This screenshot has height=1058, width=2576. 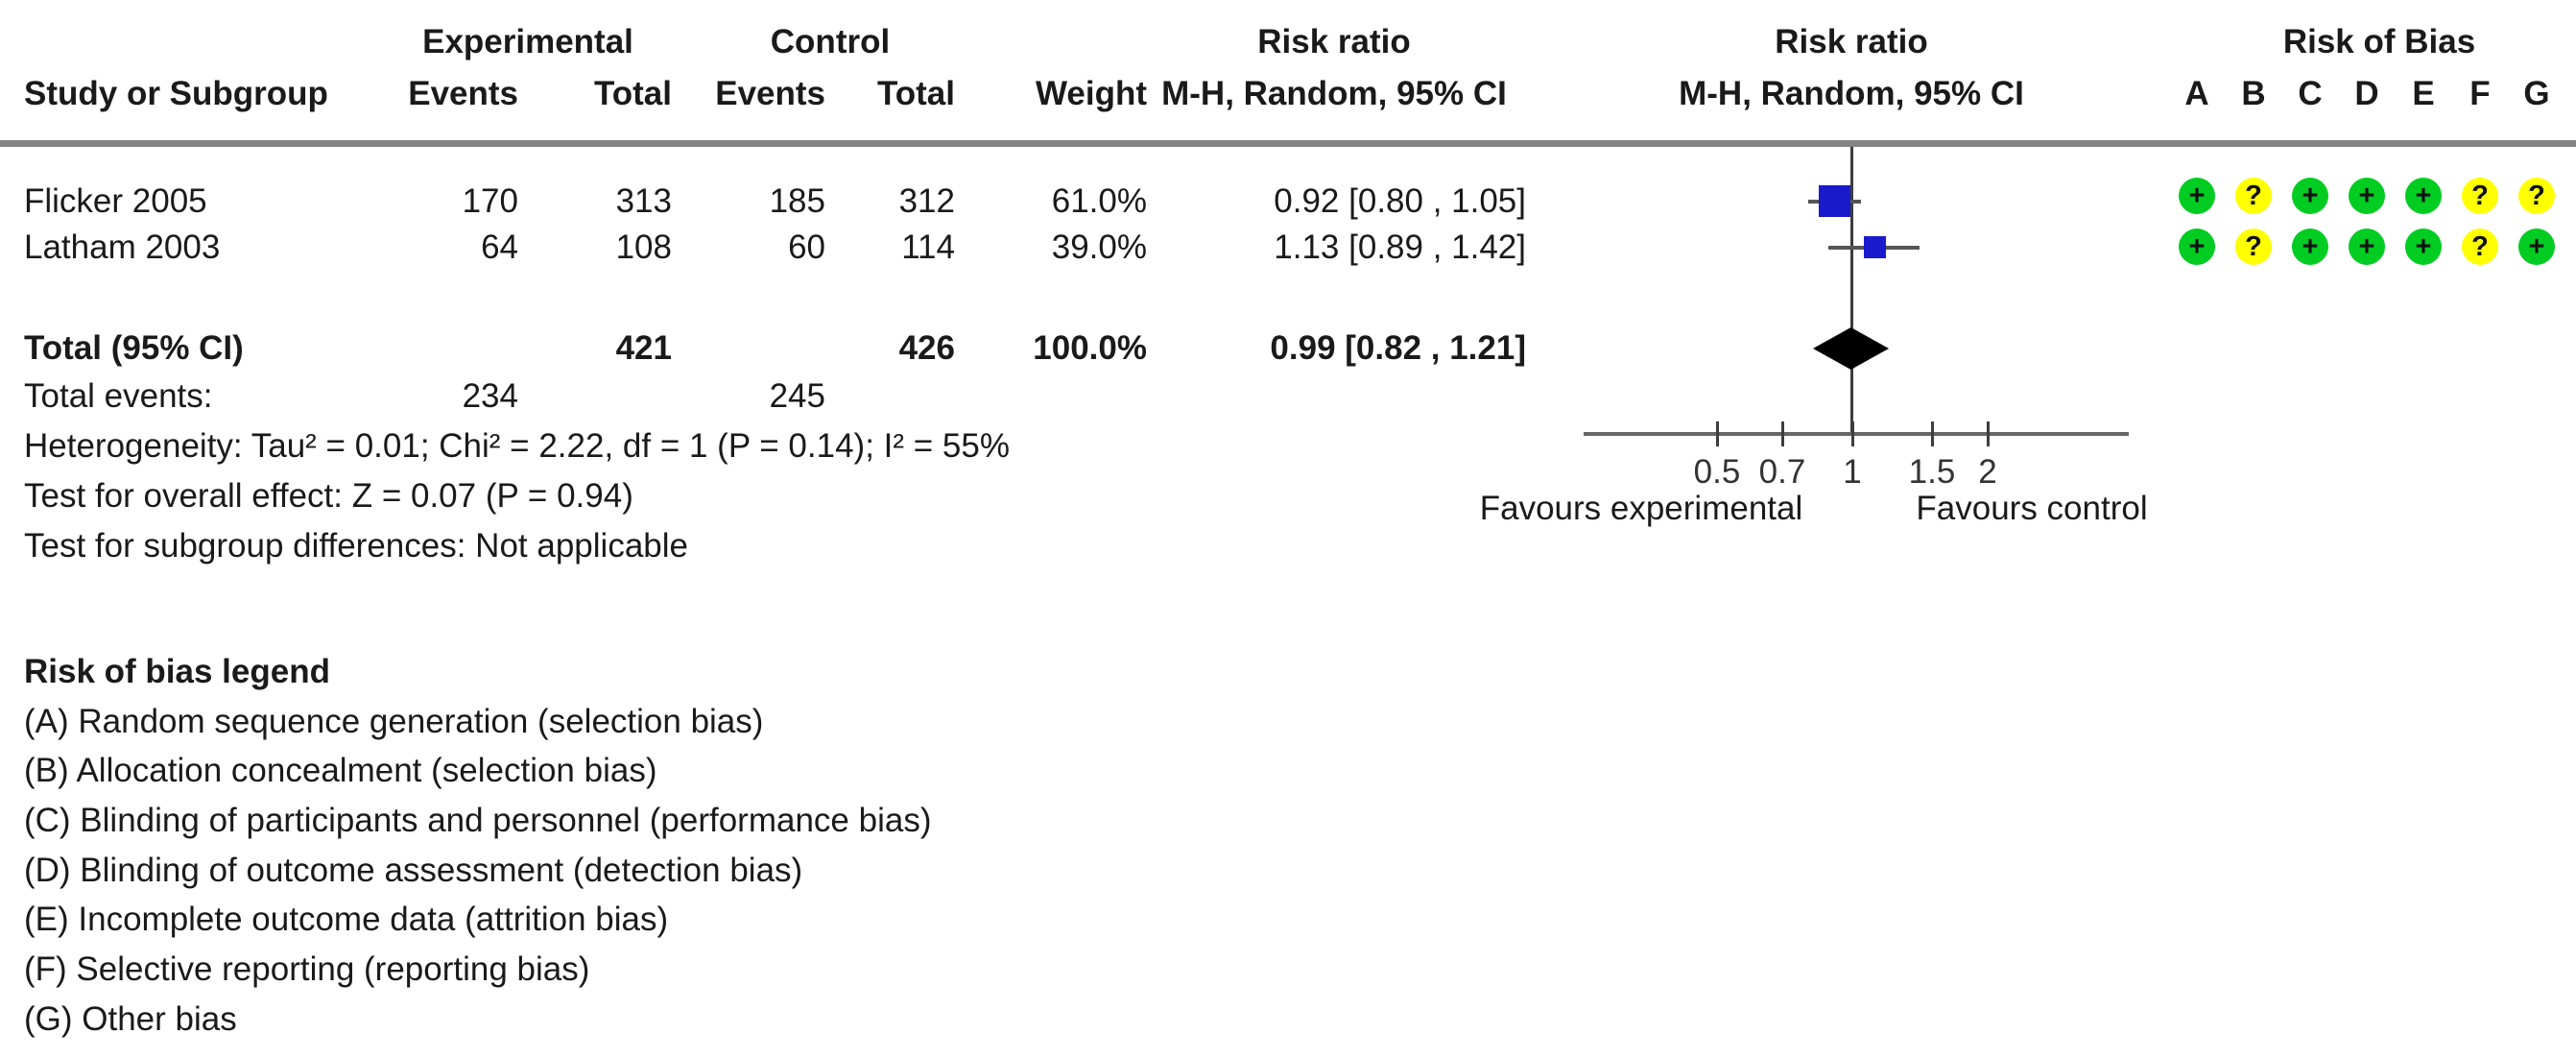 I want to click on study-exp-total: 108, so click(x=643, y=247).